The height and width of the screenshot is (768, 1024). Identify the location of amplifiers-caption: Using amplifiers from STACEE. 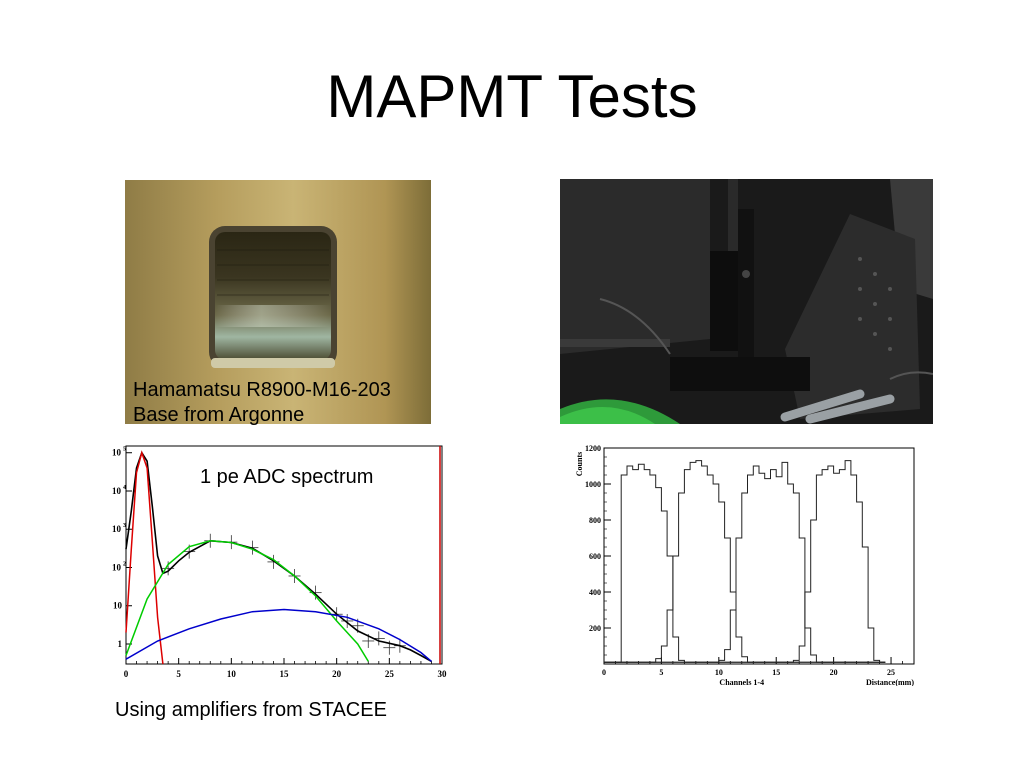
(251, 710).